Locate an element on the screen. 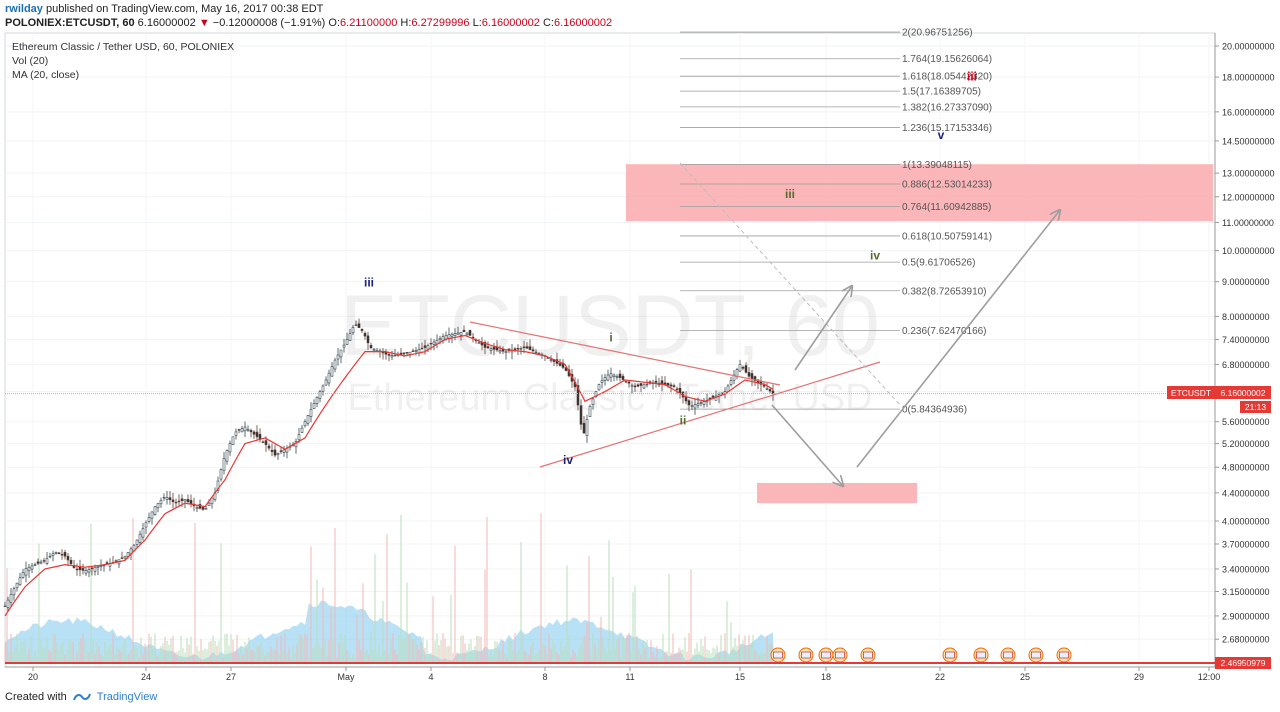  bottom-badge-value: 2.46950979 is located at coordinates (1243, 663).